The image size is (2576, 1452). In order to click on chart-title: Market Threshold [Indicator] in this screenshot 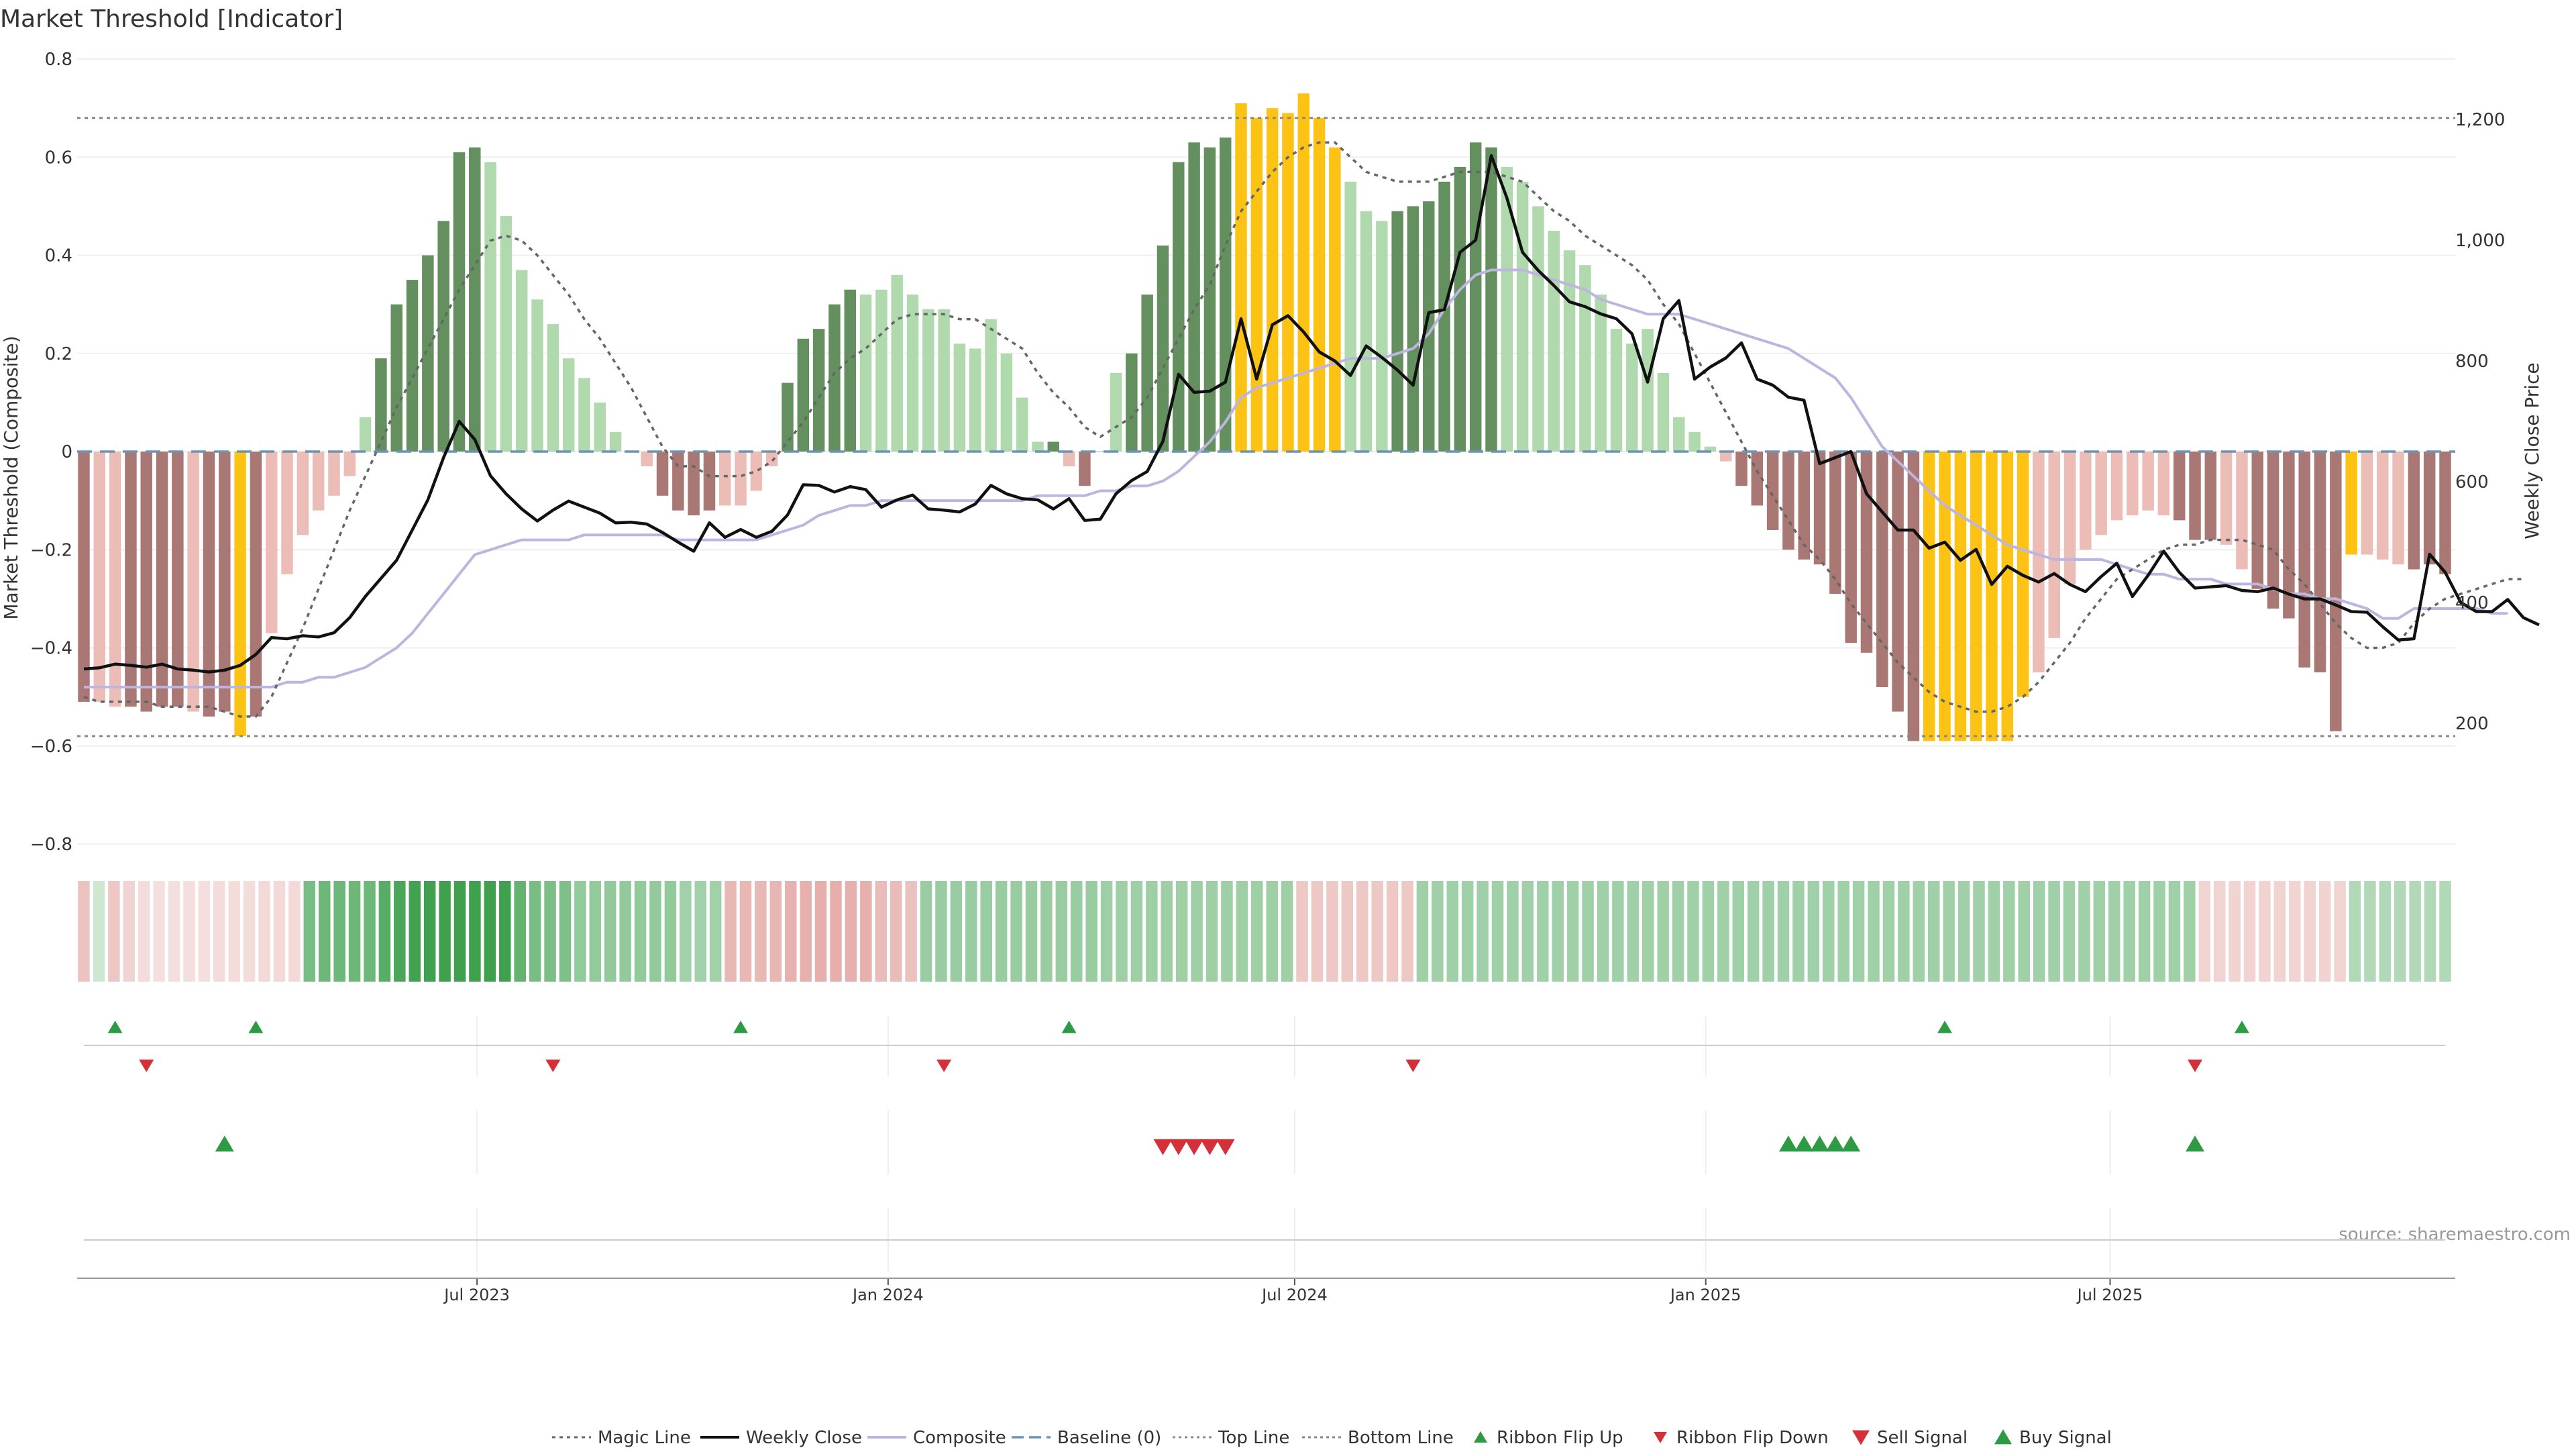, I will do `click(171, 19)`.